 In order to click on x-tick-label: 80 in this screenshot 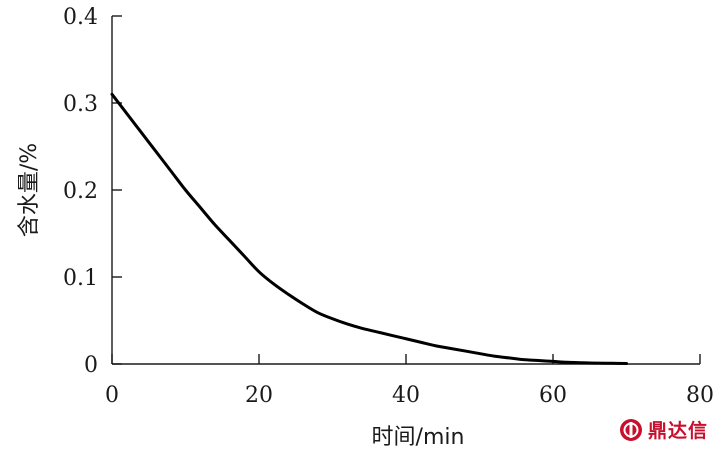, I will do `click(700, 395)`.